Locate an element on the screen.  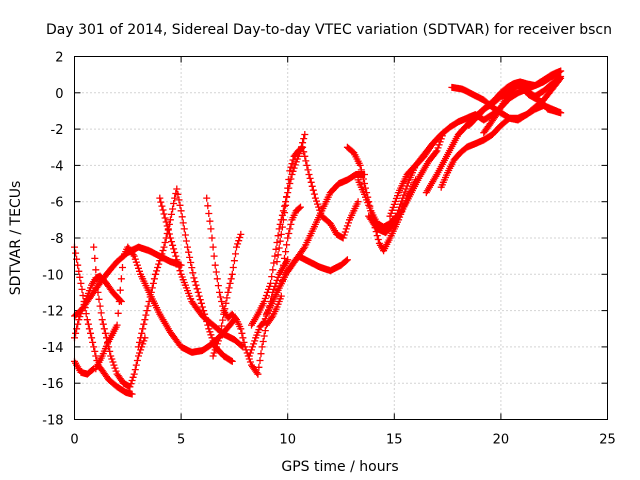
y-tick-label: -2 is located at coordinates (57, 130).